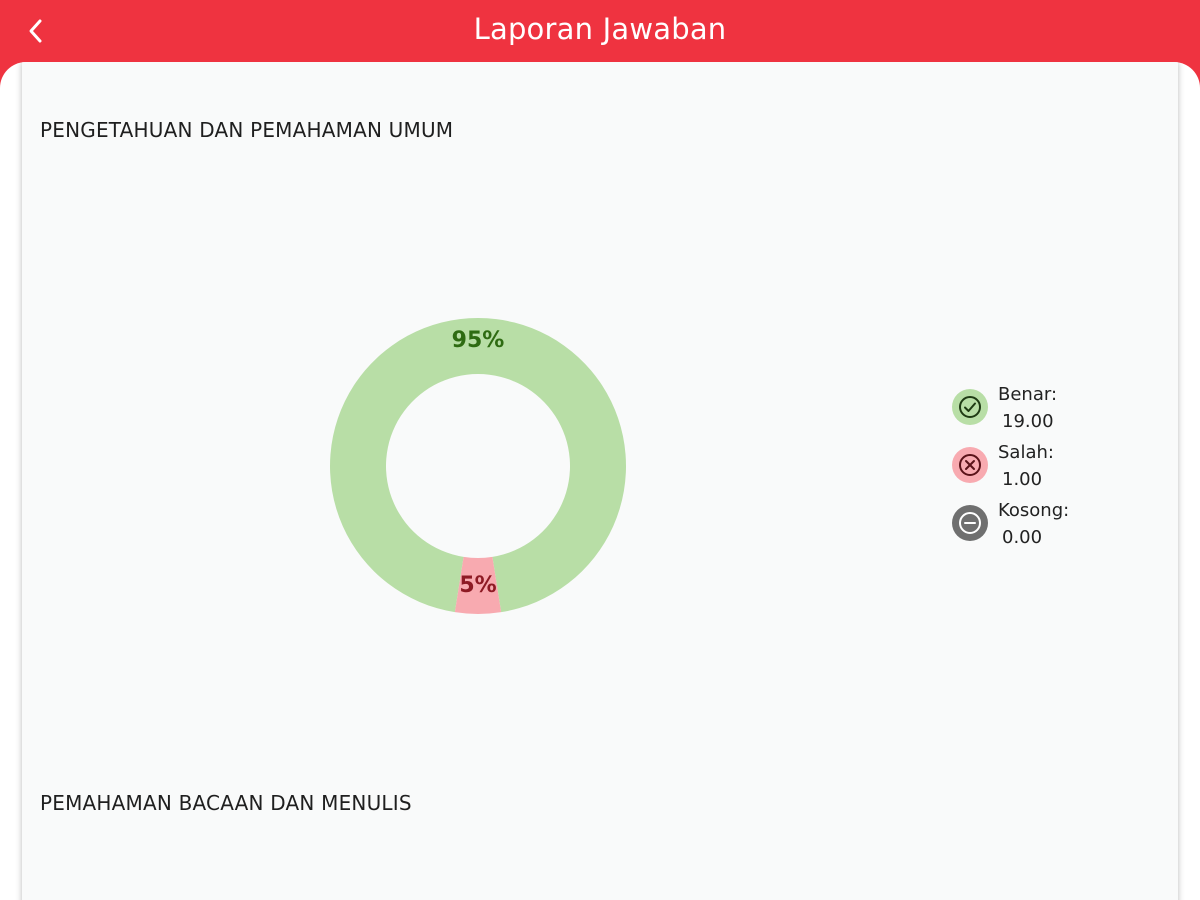  Describe the element at coordinates (226, 803) in the screenshot. I see `section-title-reading-writing: PEMAHAMAN BACAAN DAN MENULIS` at that location.